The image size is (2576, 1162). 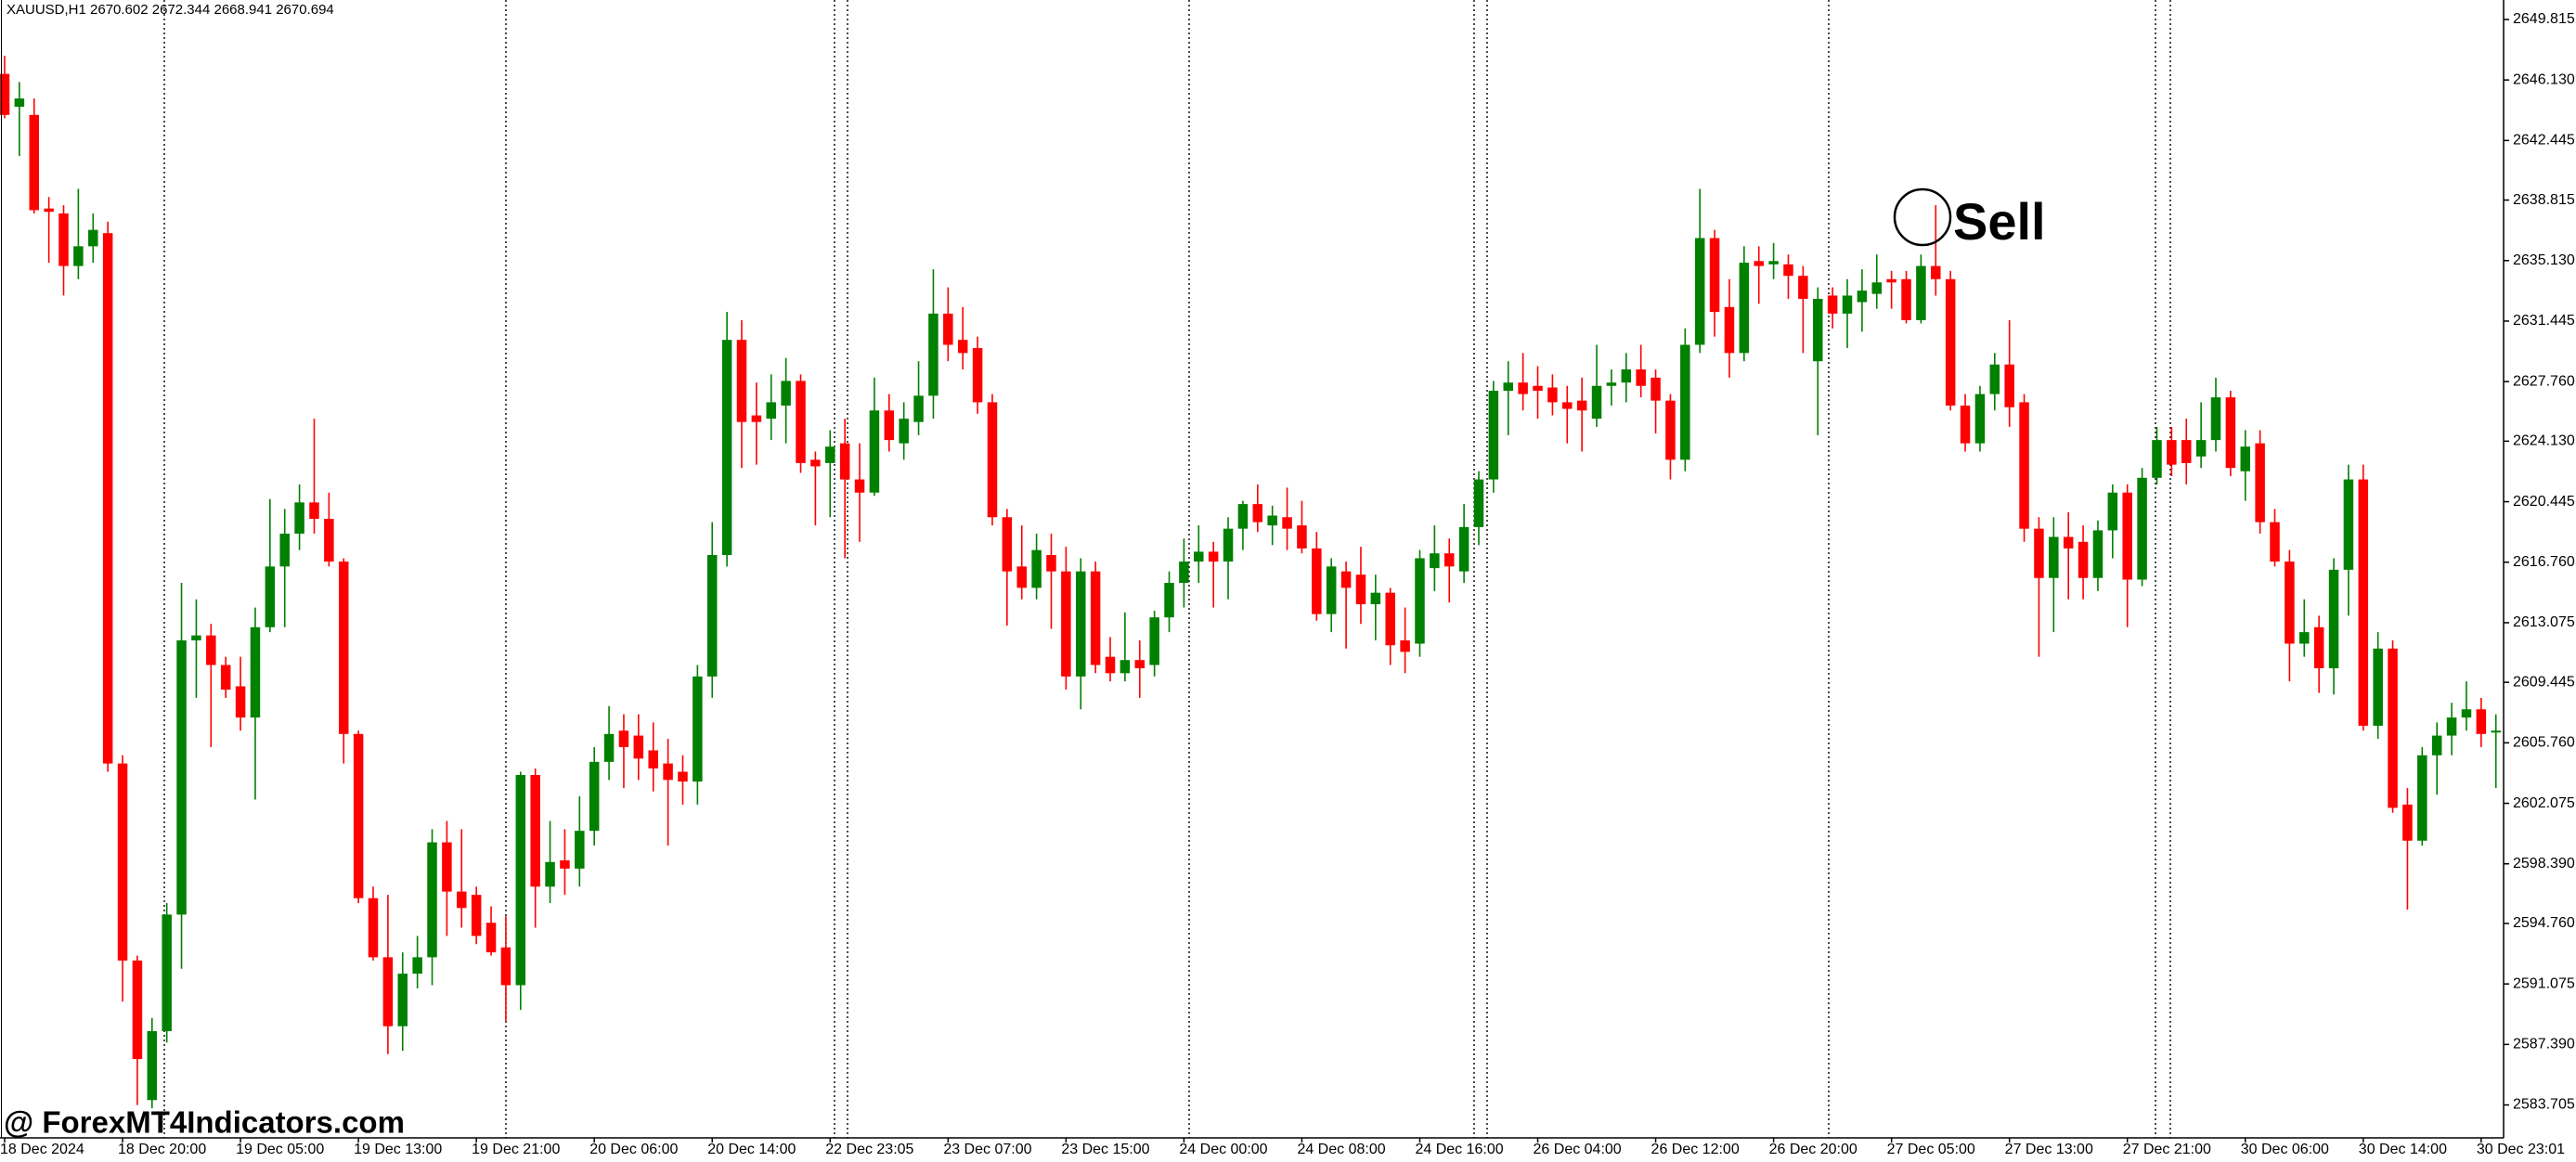 I want to click on x-tick-label: 30 Dec 14:00, so click(x=2403, y=1150).